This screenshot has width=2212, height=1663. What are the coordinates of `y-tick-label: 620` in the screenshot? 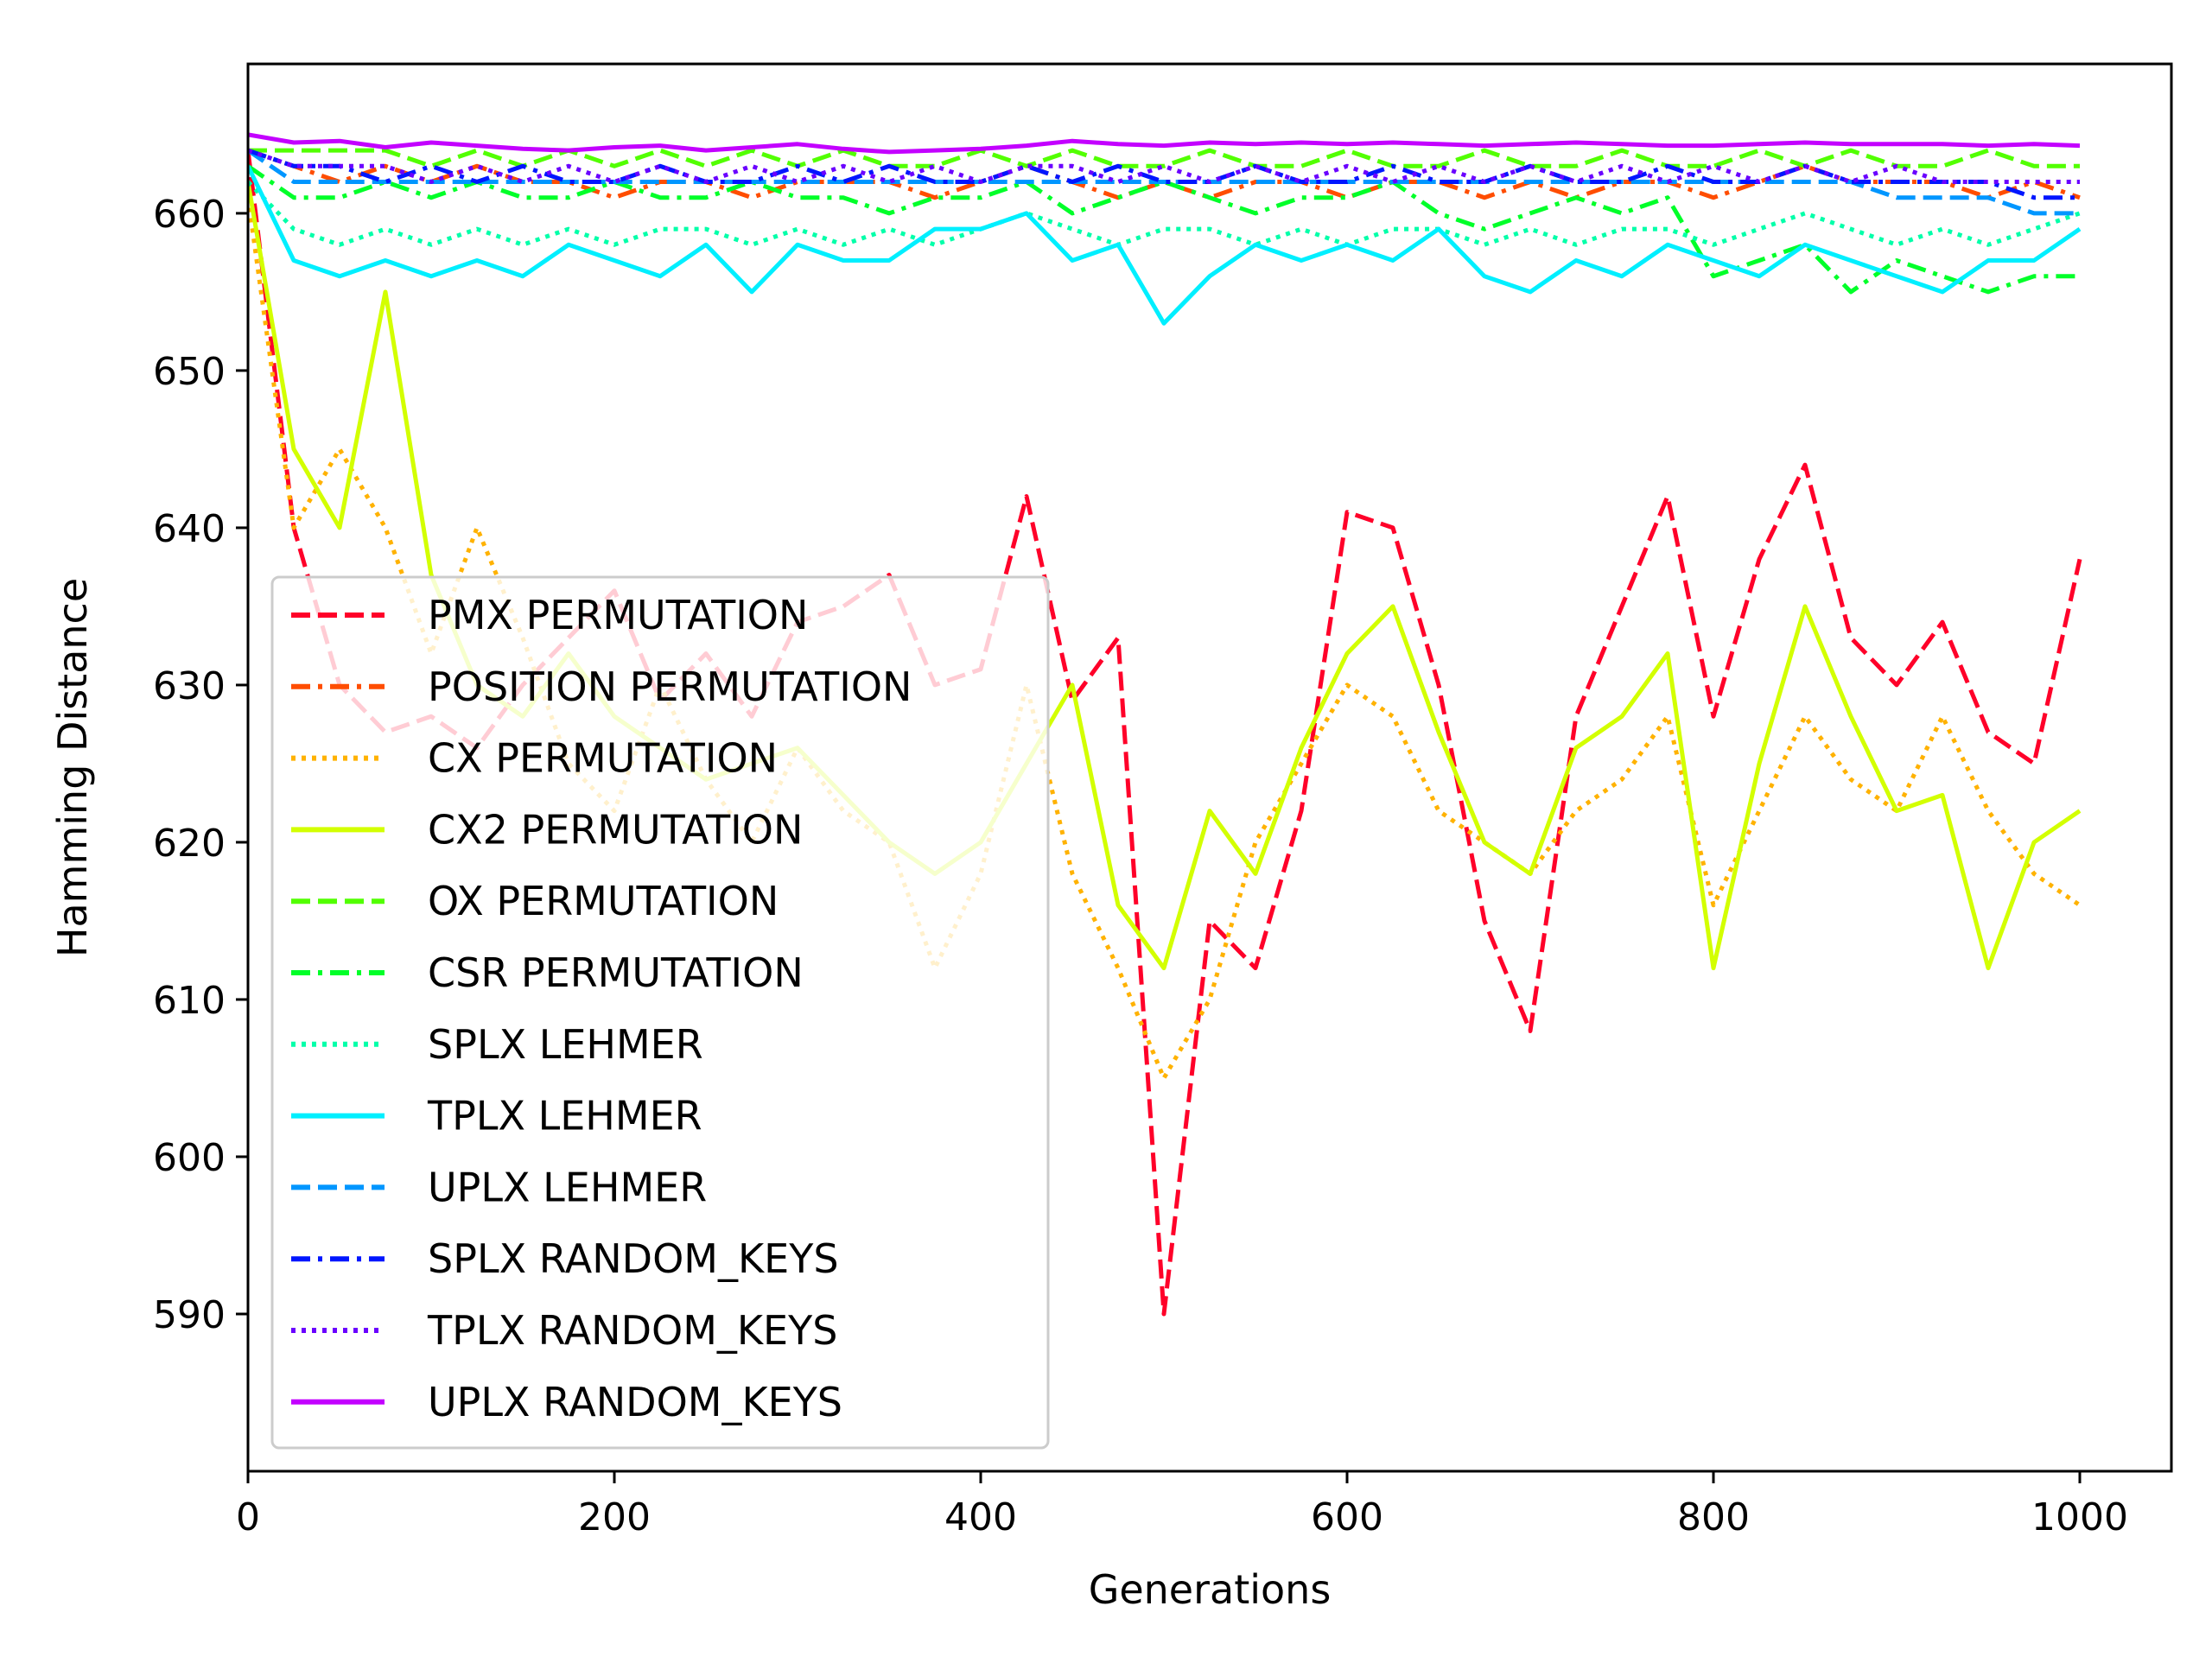 It's located at (189, 844).